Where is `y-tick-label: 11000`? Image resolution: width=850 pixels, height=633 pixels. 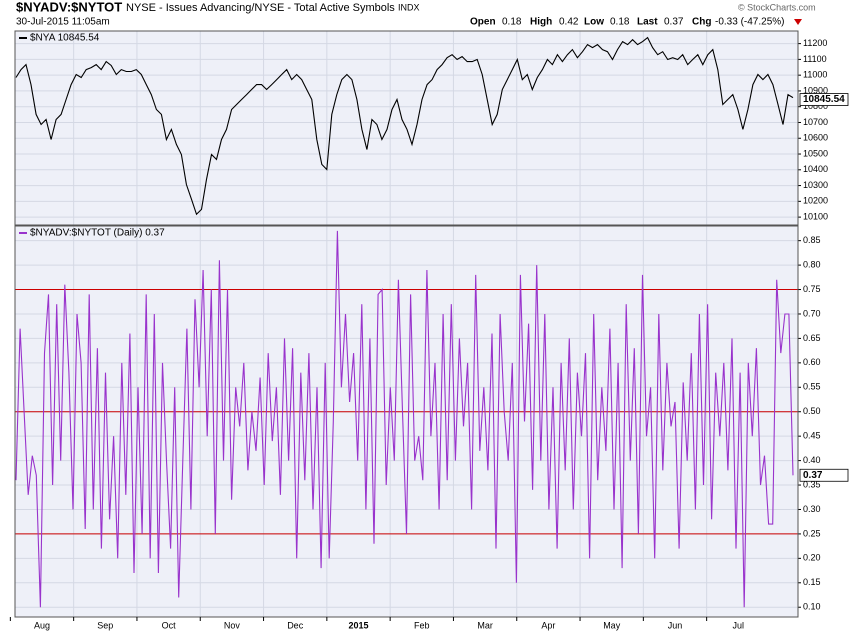 y-tick-label: 11000 is located at coordinates (815, 75).